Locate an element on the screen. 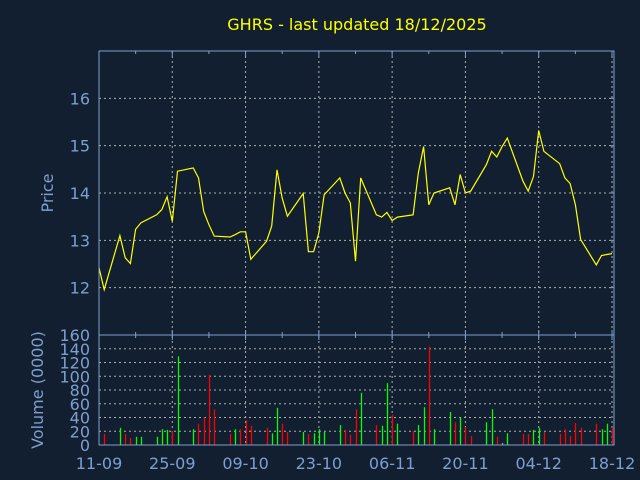  price-axis-label: Price is located at coordinates (47, 192).